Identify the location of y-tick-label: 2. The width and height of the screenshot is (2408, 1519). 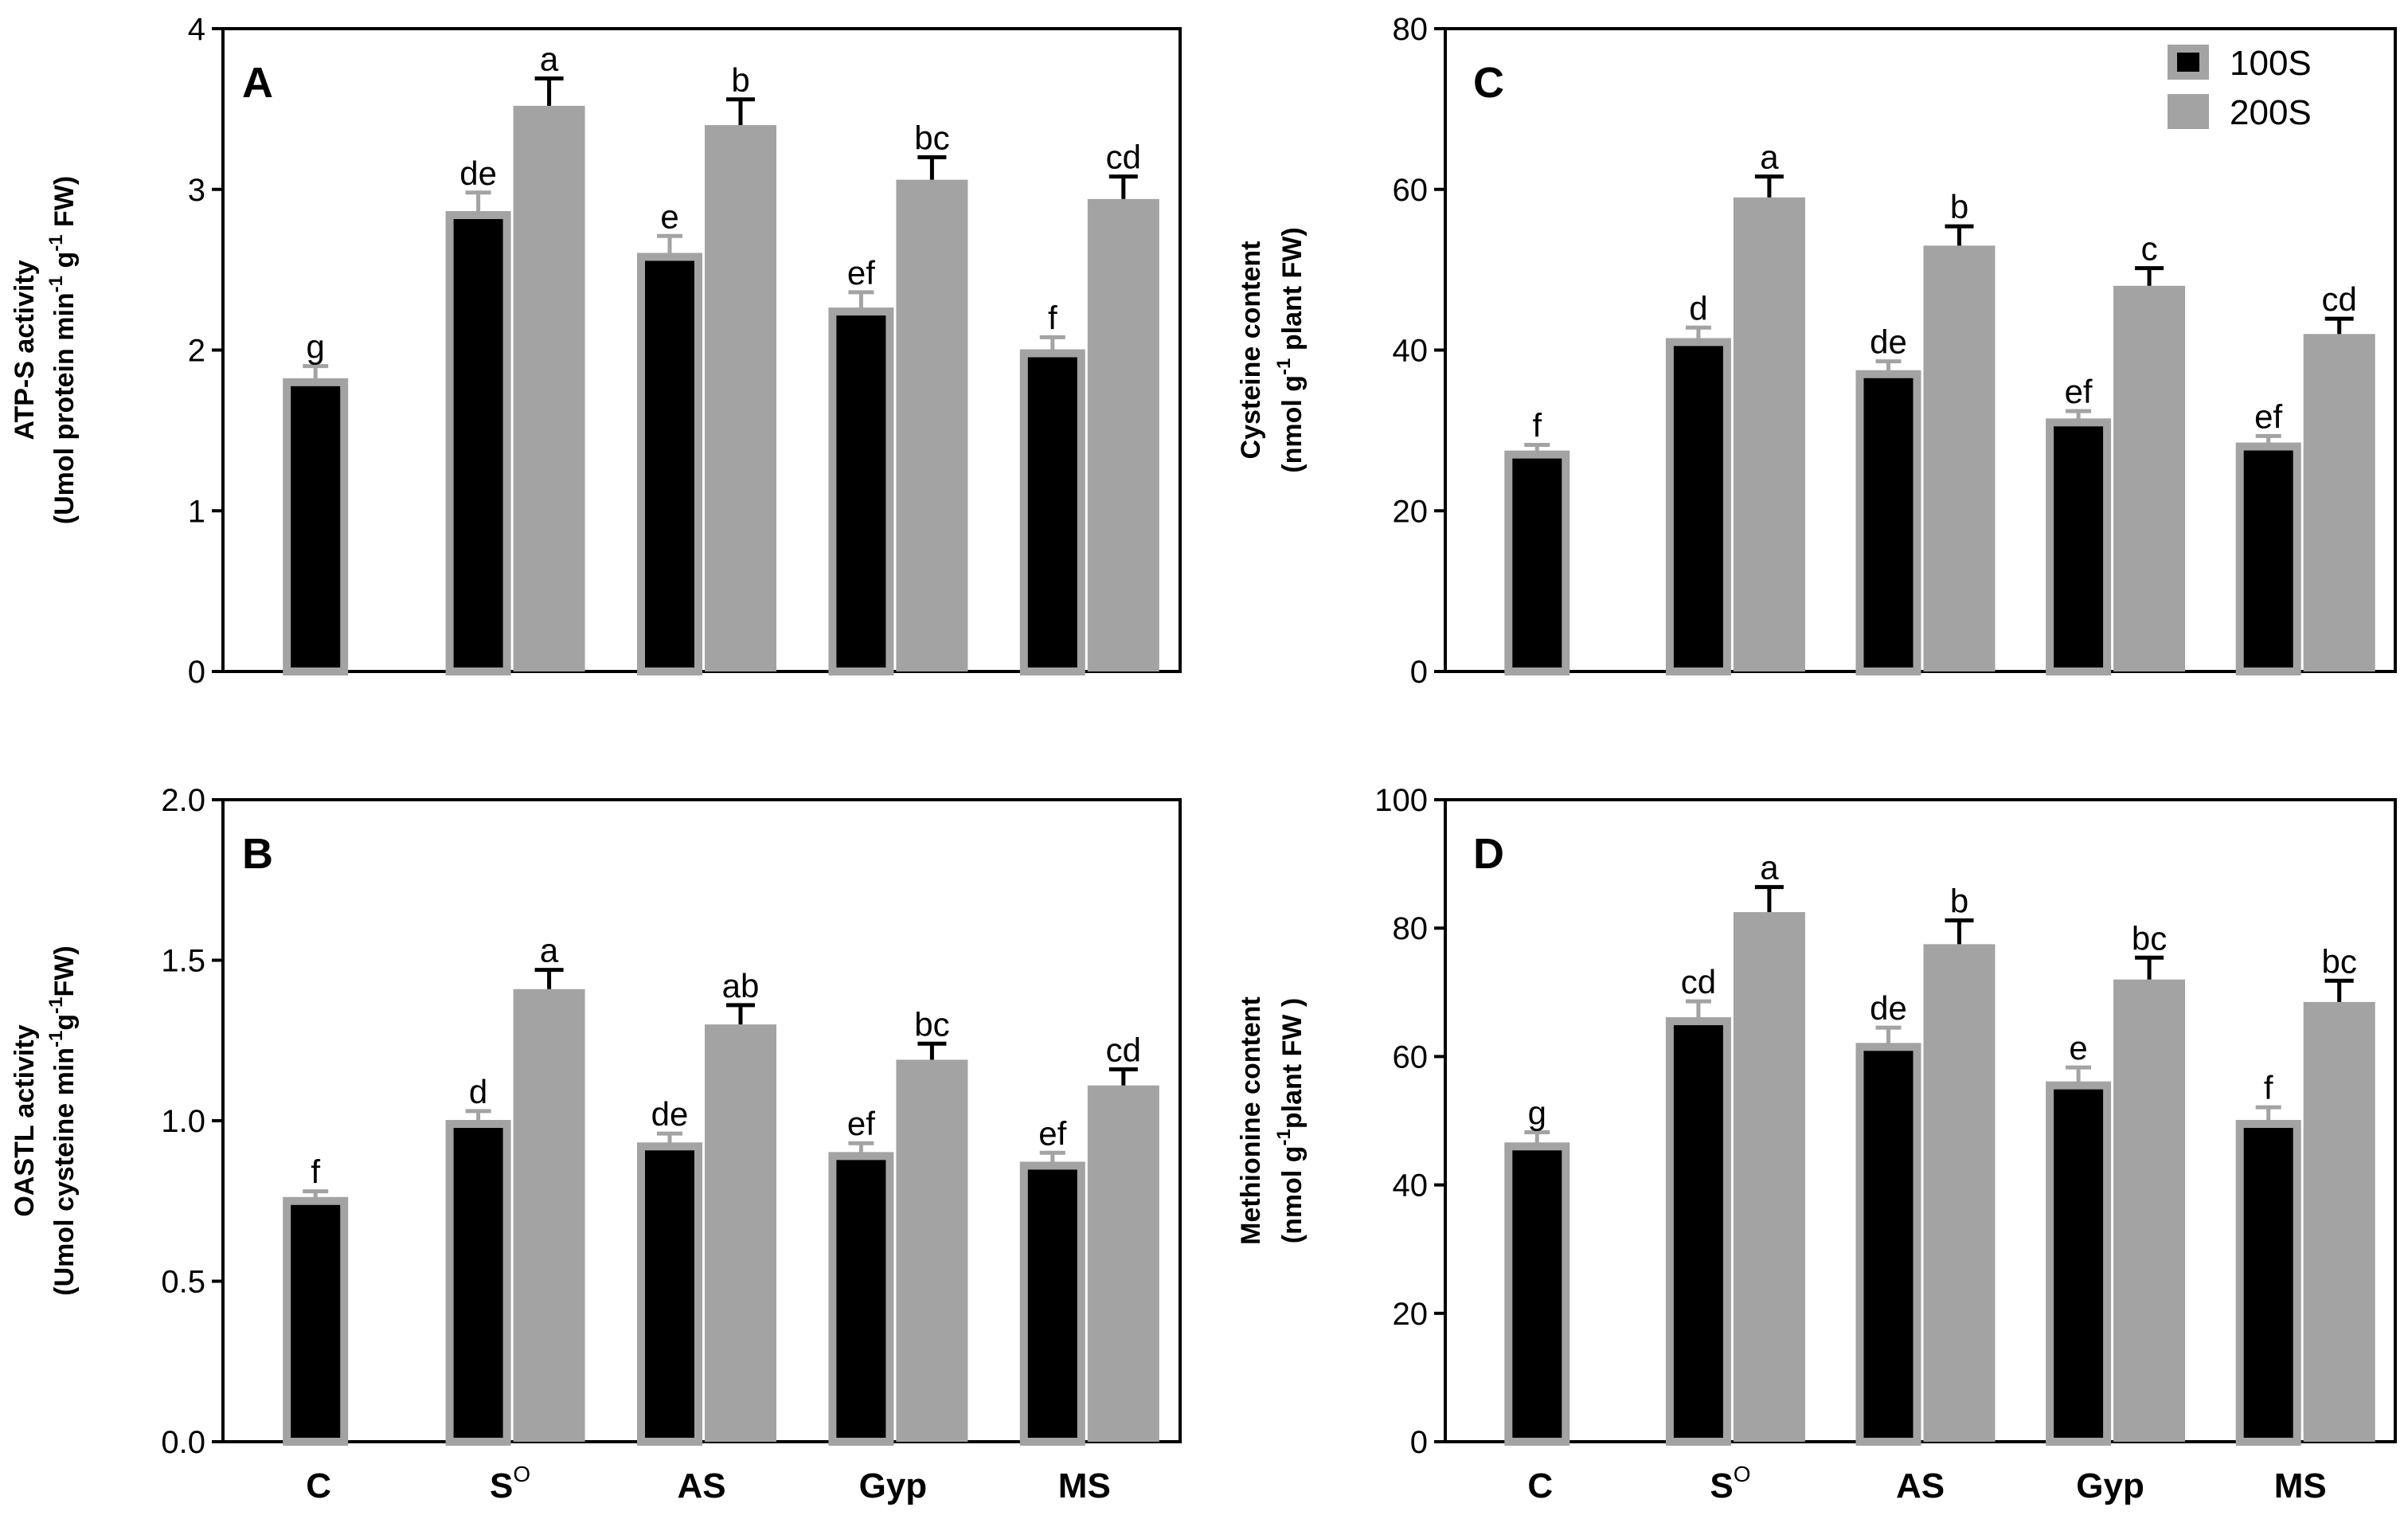
(196, 351).